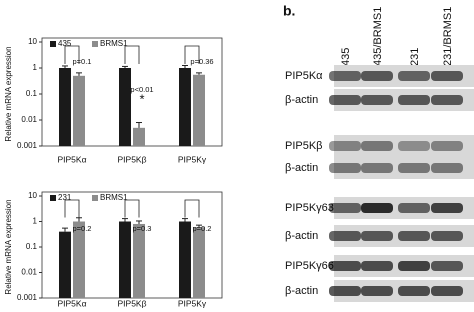 The image size is (474, 312). Describe the element at coordinates (378, 36) in the screenshot. I see `lane-label: 435/BRMS1` at that location.